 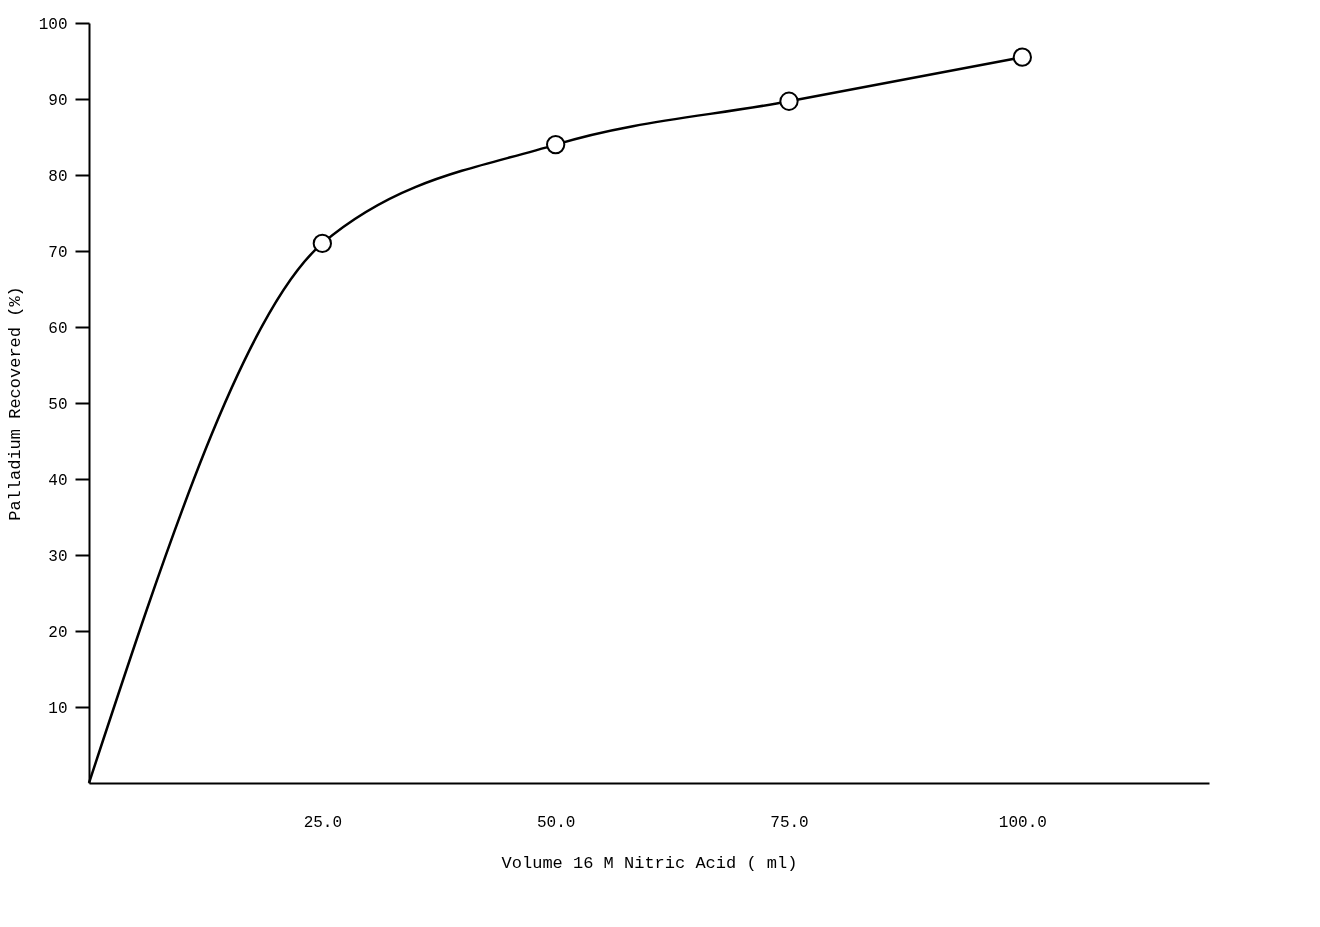 What do you see at coordinates (58, 708) in the screenshot?
I see `y-tick-label: 10` at bounding box center [58, 708].